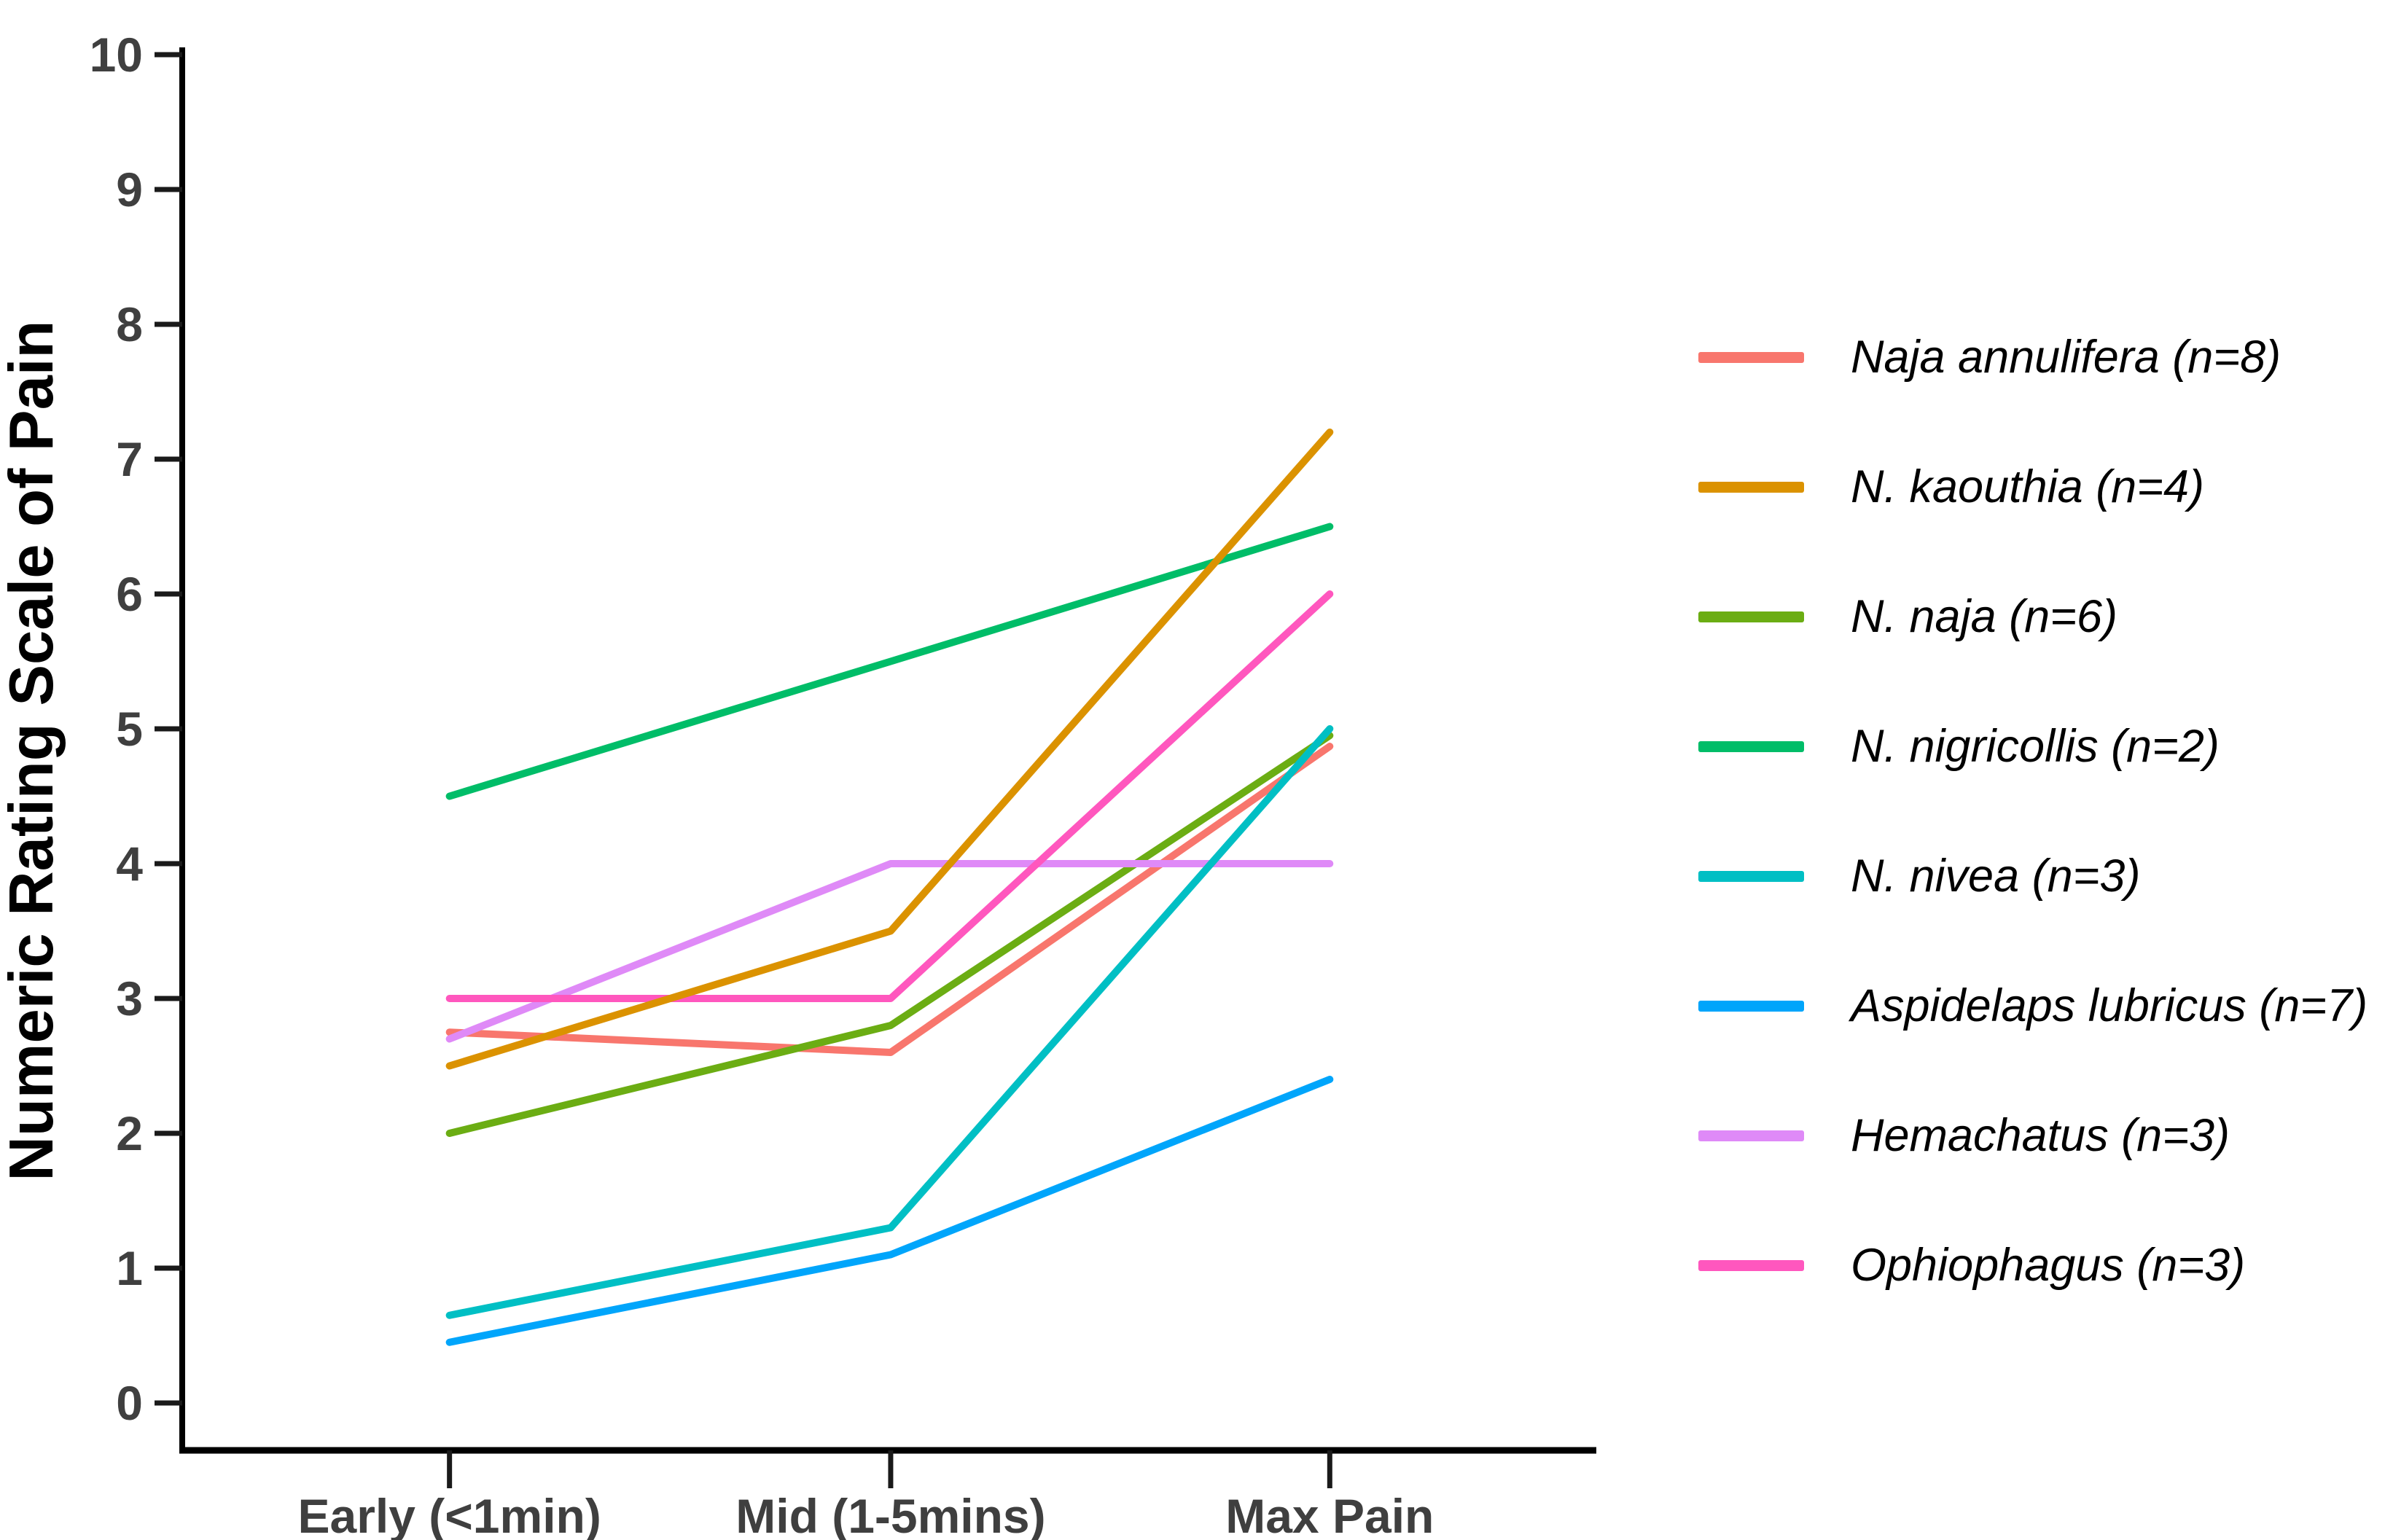  Describe the element at coordinates (129, 594) in the screenshot. I see `y-tick-label: 6` at that location.